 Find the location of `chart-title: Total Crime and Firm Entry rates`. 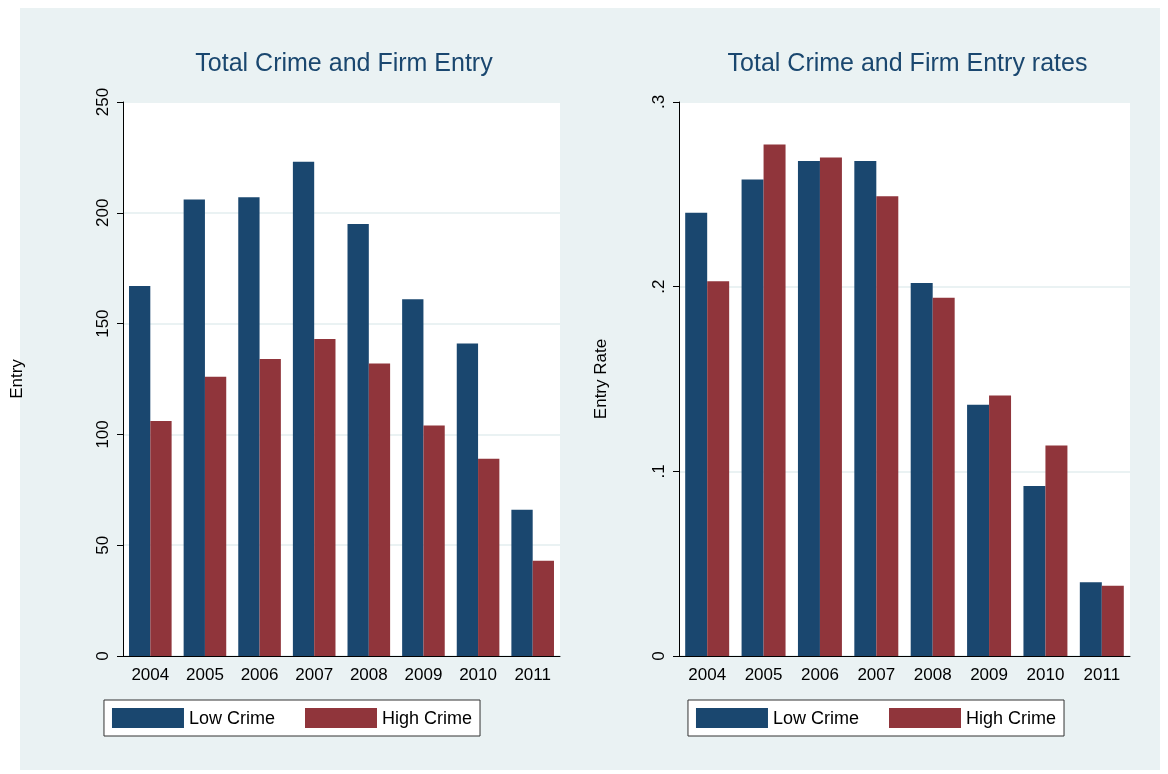

chart-title: Total Crime and Firm Entry rates is located at coordinates (907, 61).